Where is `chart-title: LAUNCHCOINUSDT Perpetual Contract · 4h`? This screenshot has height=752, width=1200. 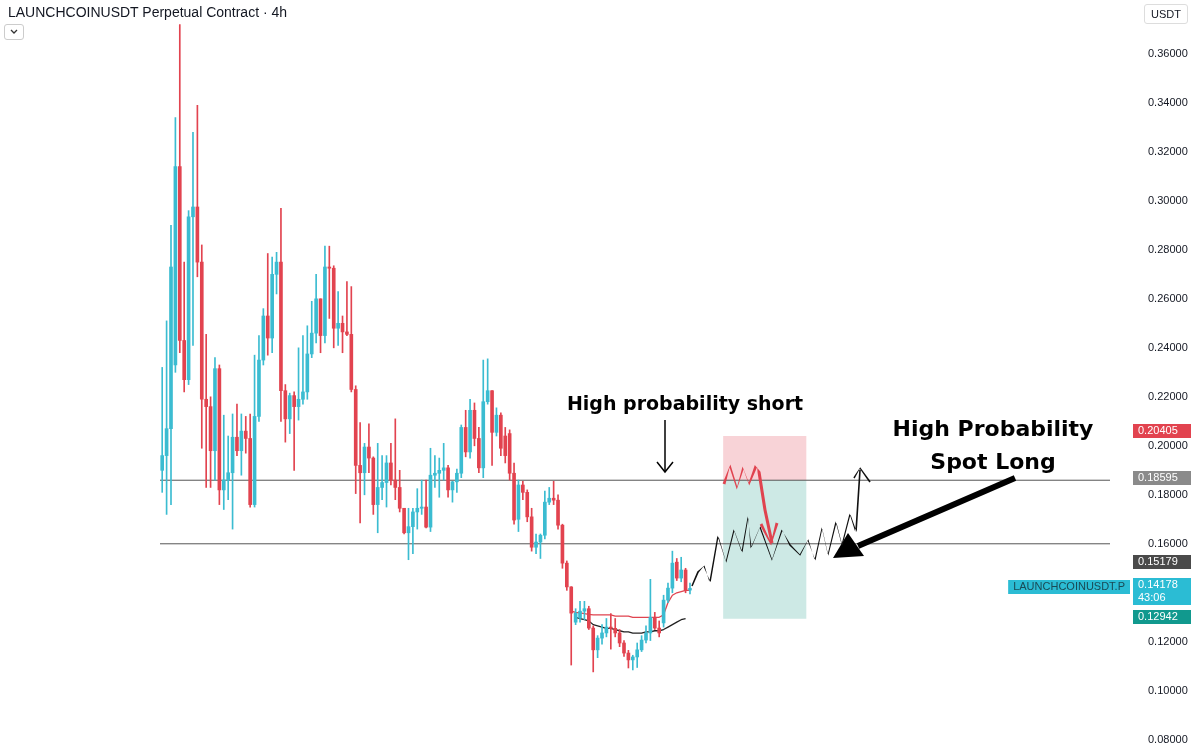
chart-title: LAUNCHCOINUSDT Perpetual Contract · 4h is located at coordinates (148, 12).